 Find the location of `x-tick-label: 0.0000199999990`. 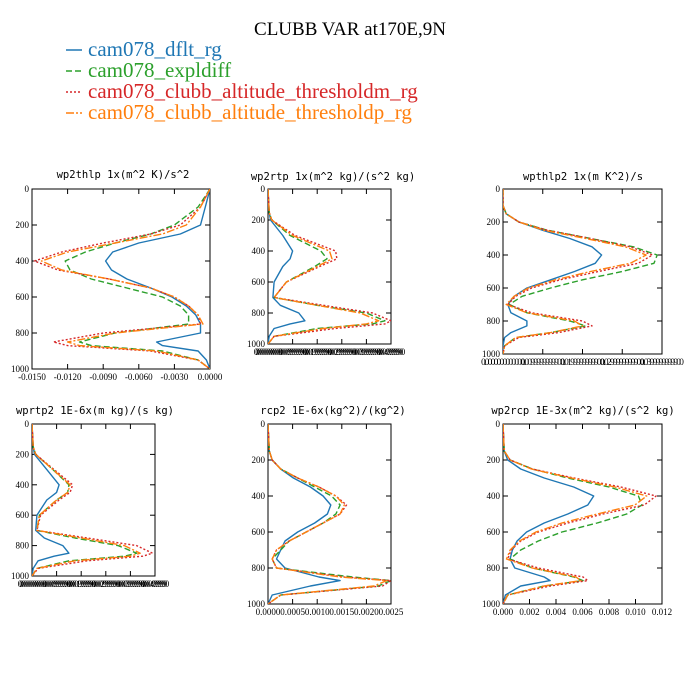

x-tick-label: 0.0000199999990 is located at coordinates (81, 584).